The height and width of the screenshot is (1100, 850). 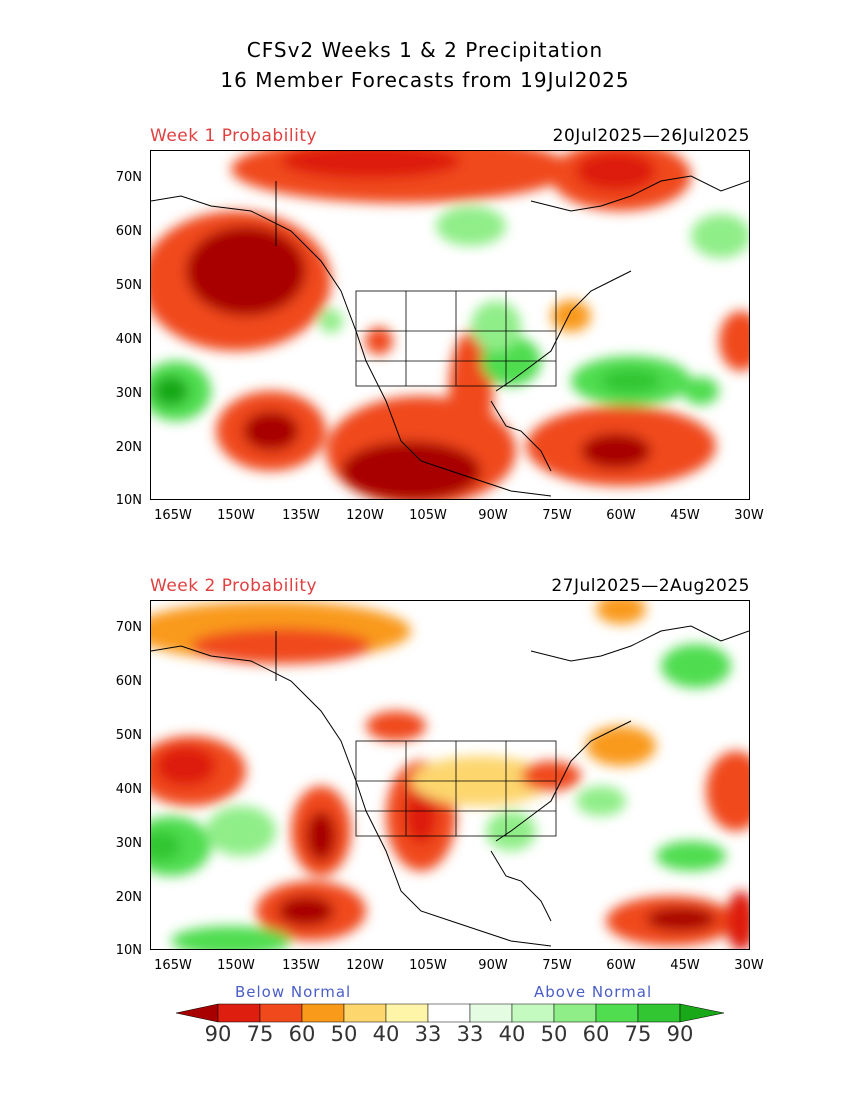 What do you see at coordinates (293, 992) in the screenshot?
I see `legend-below-normal: Below Normal` at bounding box center [293, 992].